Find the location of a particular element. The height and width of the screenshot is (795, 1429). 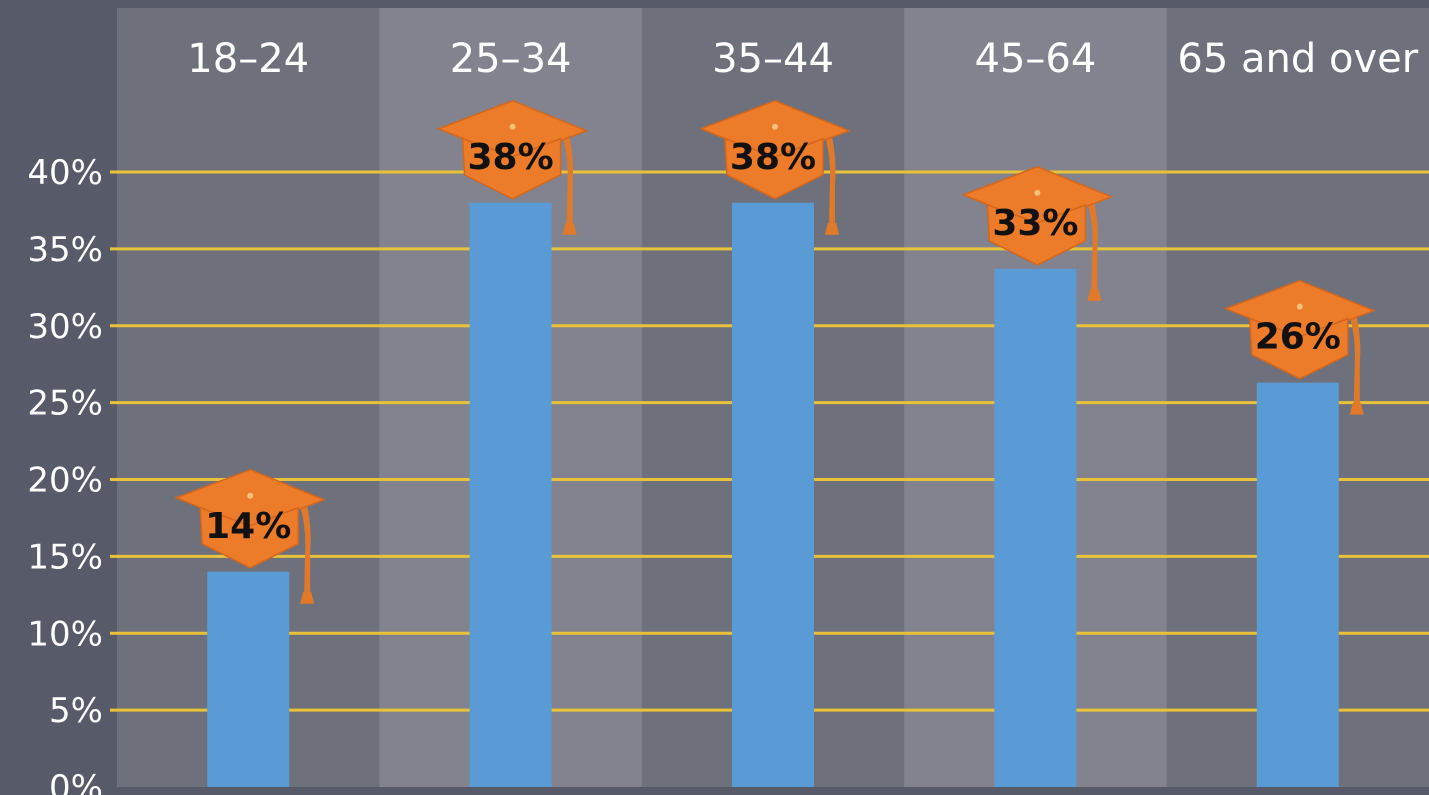

y-tick-label: 10% is located at coordinates (65, 634).